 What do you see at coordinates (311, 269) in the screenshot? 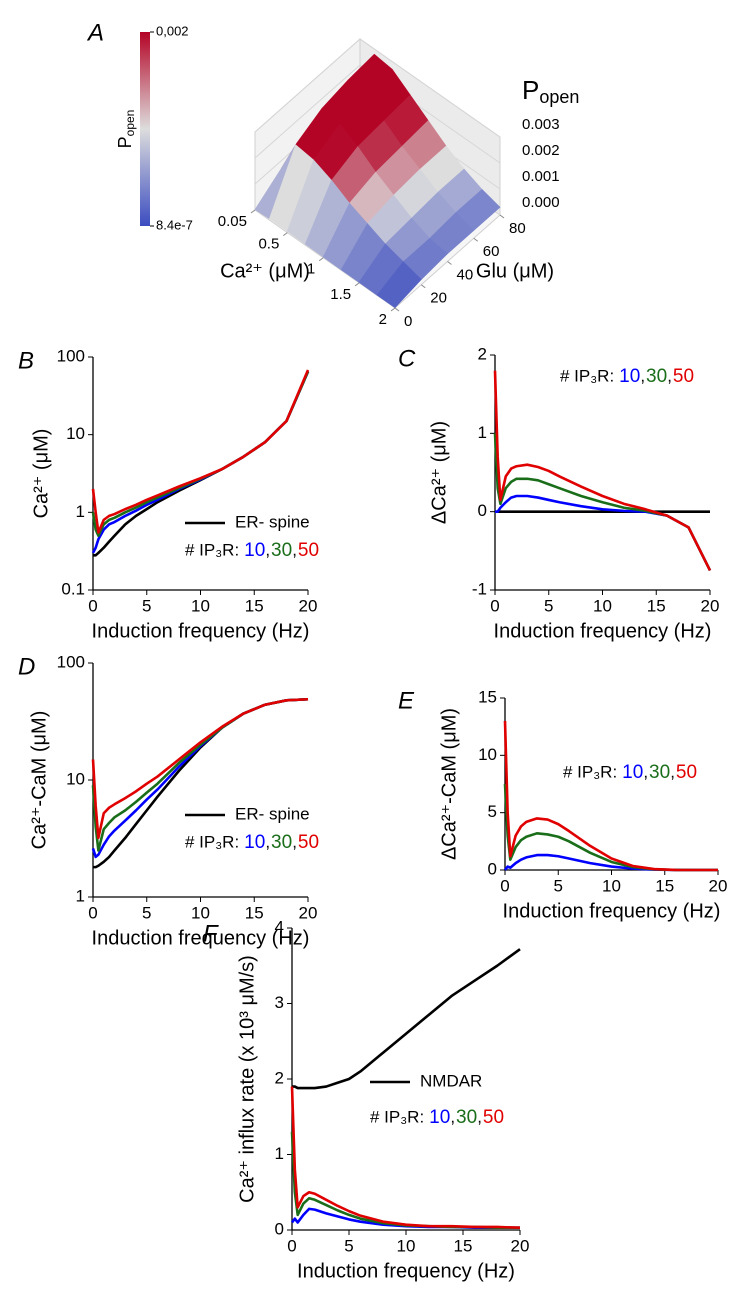
I see `x-tick-label: 1` at bounding box center [311, 269].